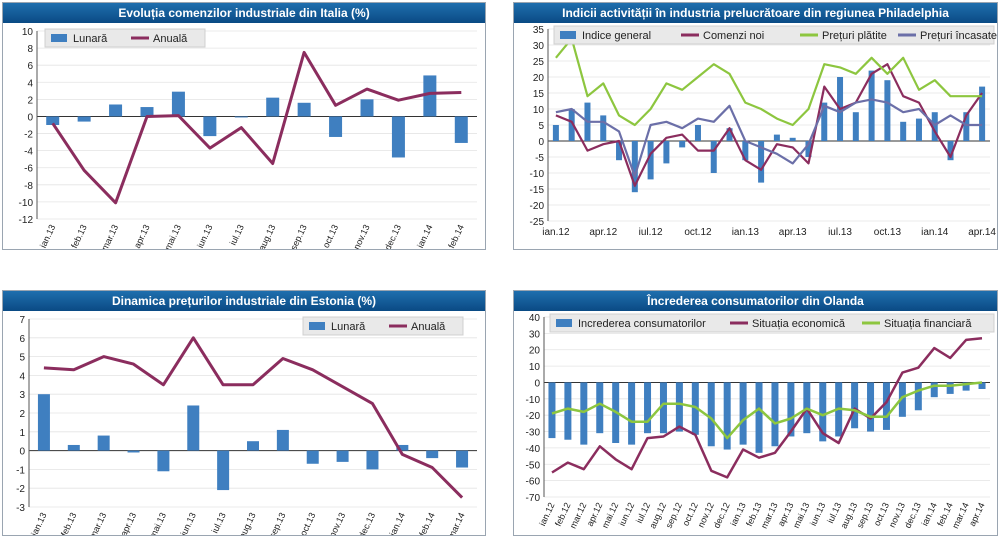 Image resolution: width=1000 pixels, height=538 pixels. Describe the element at coordinates (22, 358) in the screenshot. I see `y-tick-label: 5` at that location.